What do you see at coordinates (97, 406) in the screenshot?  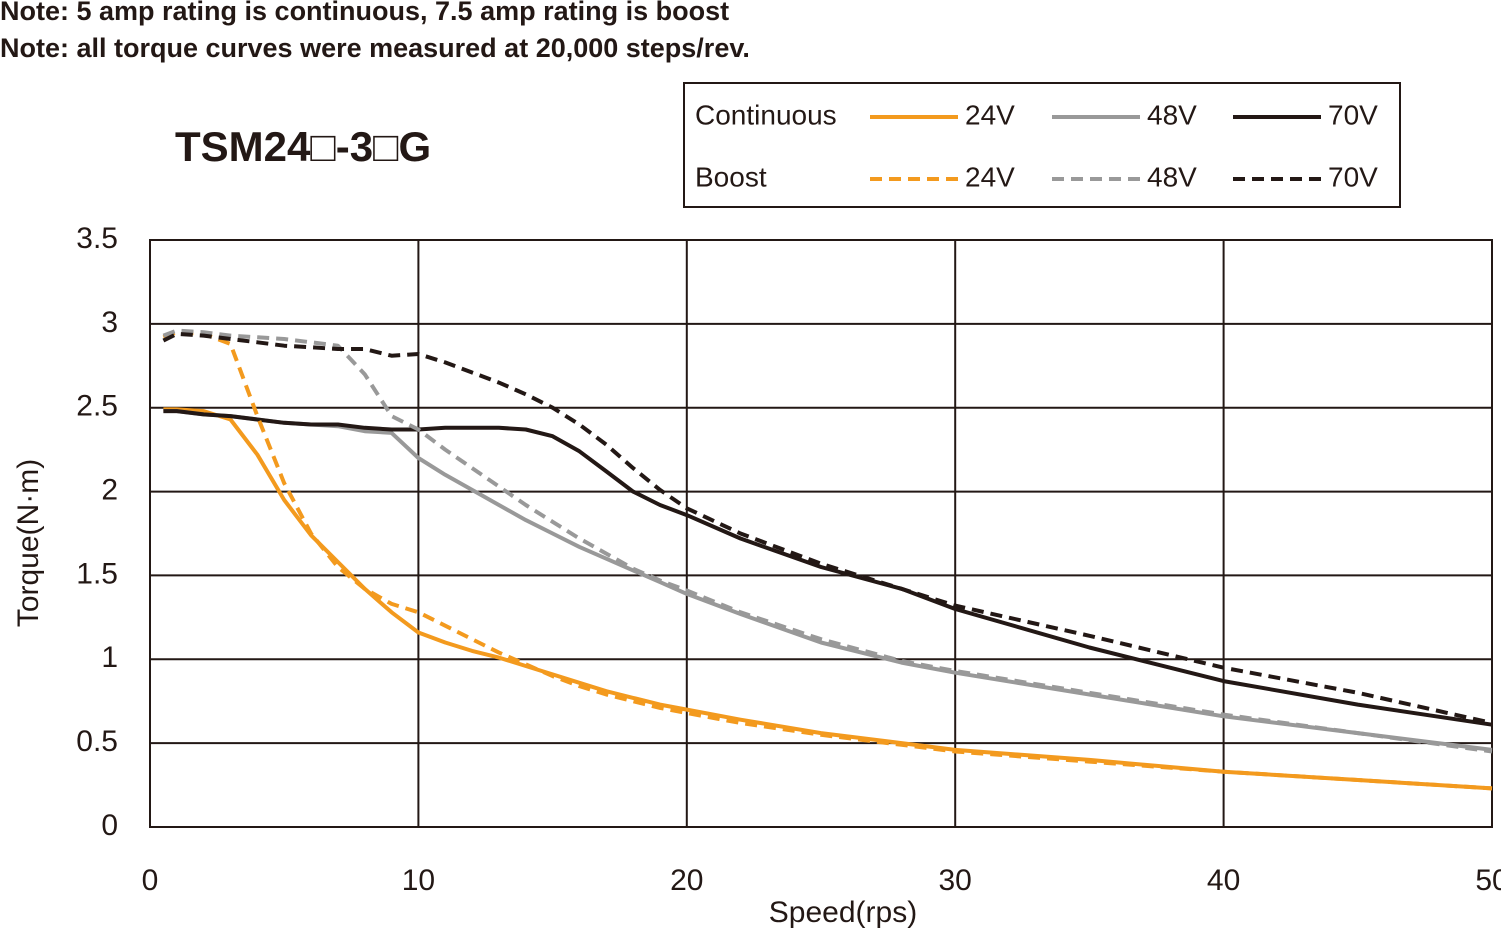 I see `y-tick-label: 2.5` at bounding box center [97, 406].